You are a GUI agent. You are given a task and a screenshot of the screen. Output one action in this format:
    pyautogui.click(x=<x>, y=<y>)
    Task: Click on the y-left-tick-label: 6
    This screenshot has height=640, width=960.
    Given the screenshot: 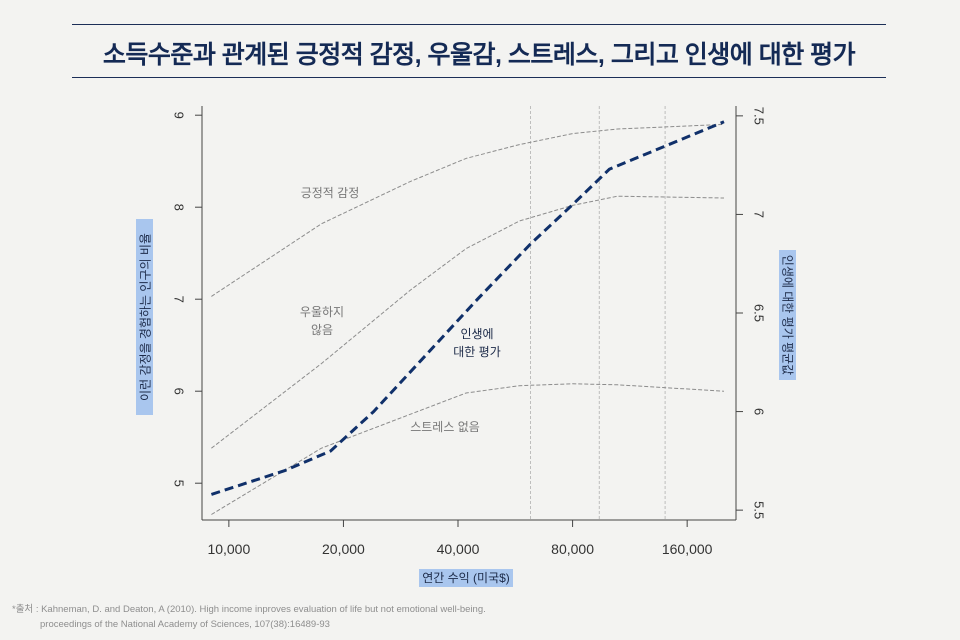 What is the action you would take?
    pyautogui.click(x=179, y=391)
    